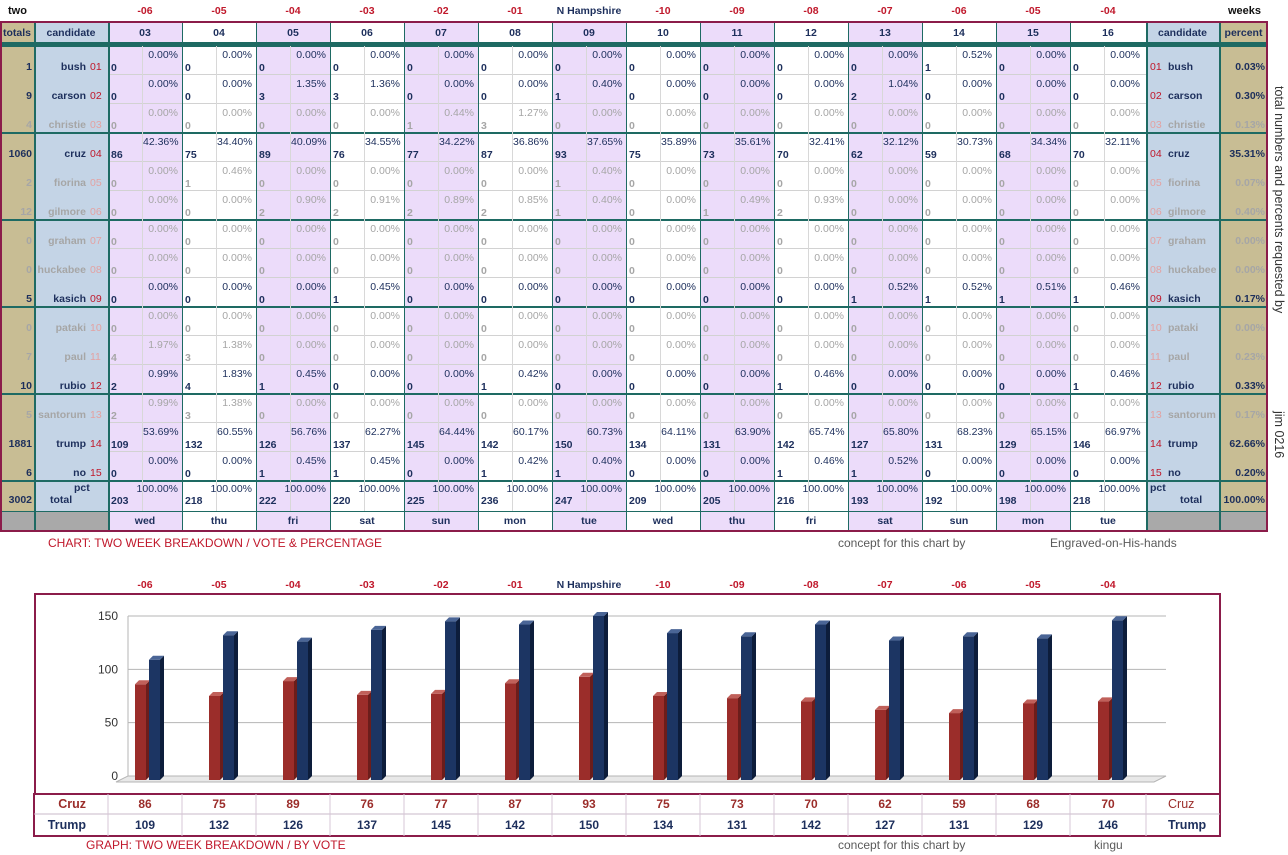 This screenshot has width=1288, height=855. I want to click on candidate-number: 06, so click(96, 212).